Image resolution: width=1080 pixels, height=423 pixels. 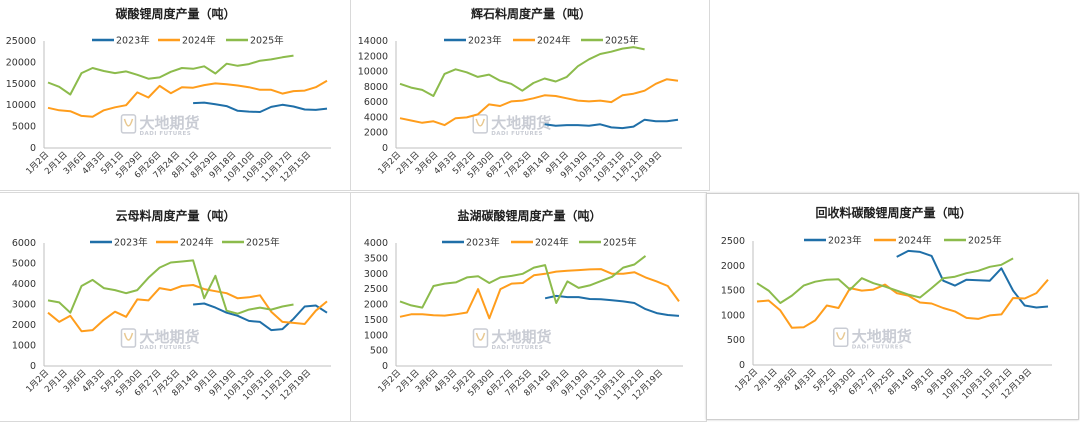 What do you see at coordinates (21, 105) in the screenshot?
I see `y-tick-label: 10000` at bounding box center [21, 105].